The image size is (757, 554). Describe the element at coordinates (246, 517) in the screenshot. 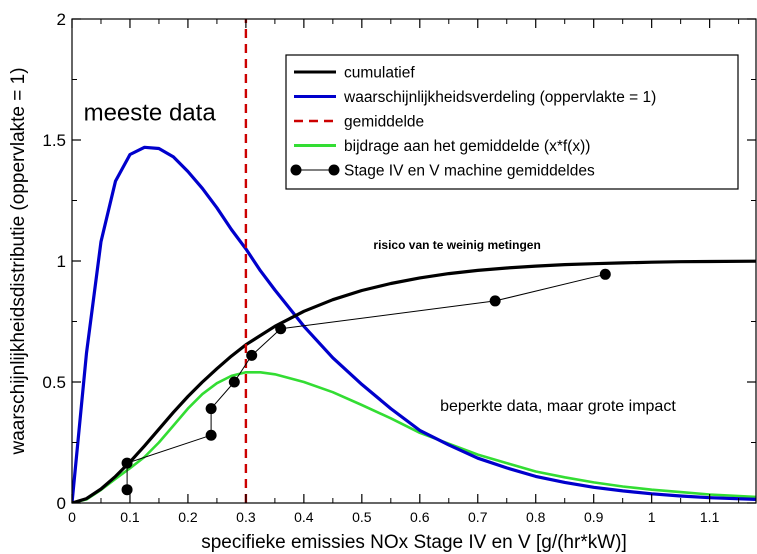

I see `x-tick-label: 0.3` at that location.